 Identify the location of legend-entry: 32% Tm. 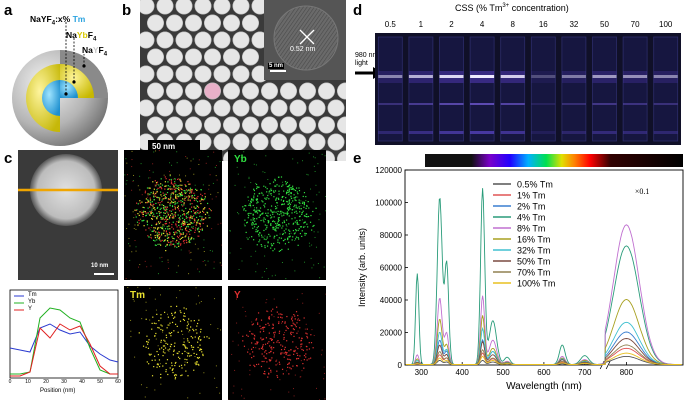
(533, 251).